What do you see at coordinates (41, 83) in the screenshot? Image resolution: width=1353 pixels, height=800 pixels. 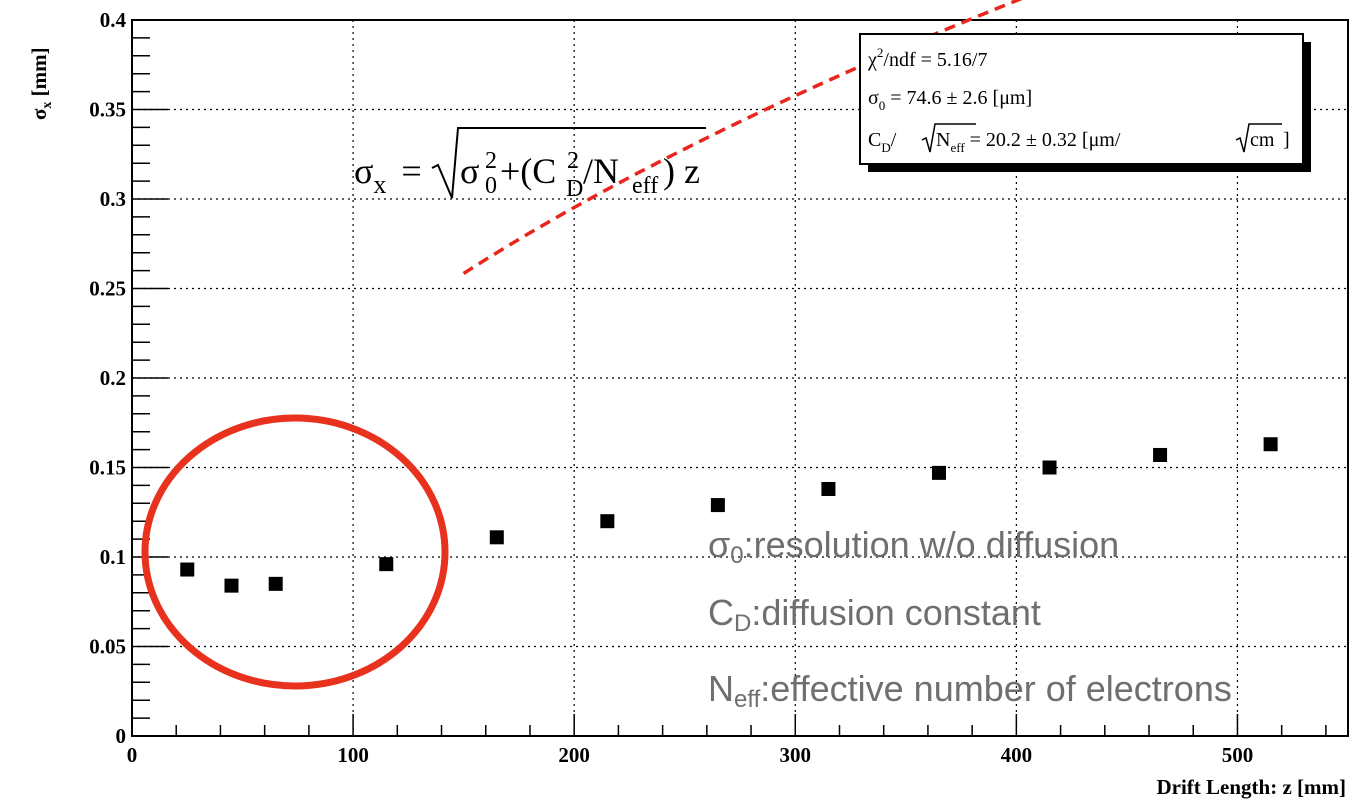 I see `y-axis-title: σx [mm]` at bounding box center [41, 83].